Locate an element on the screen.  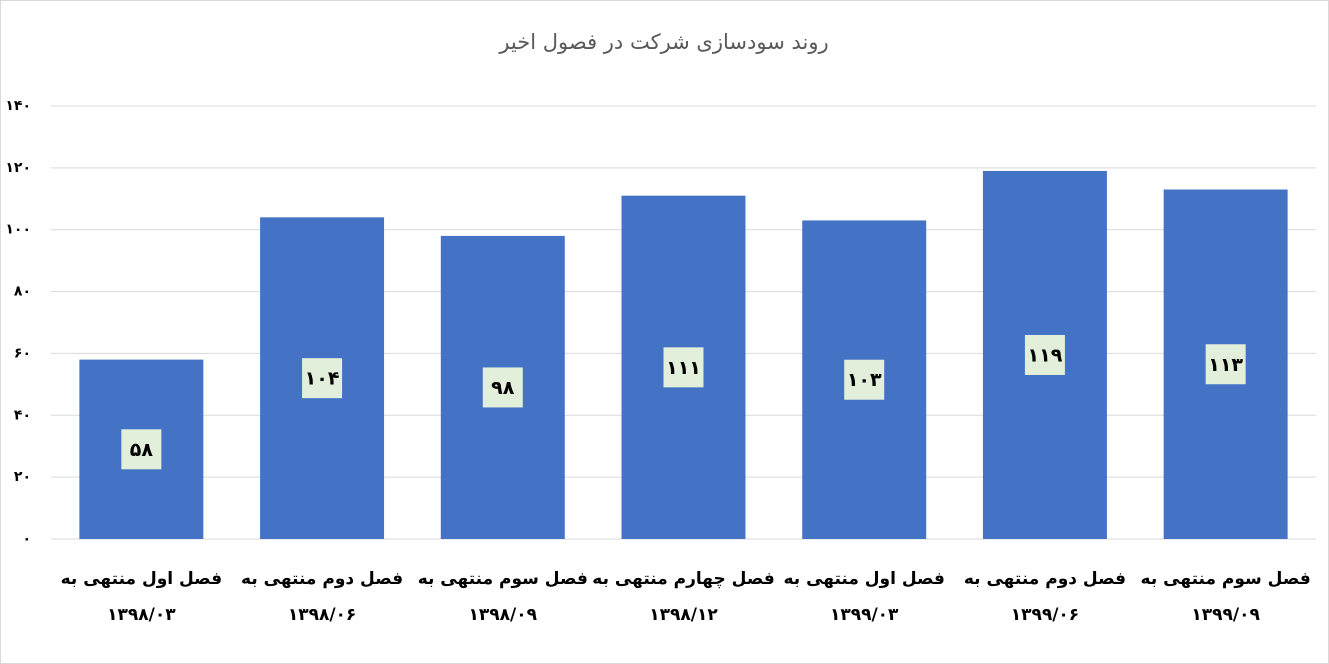
y-tick-label: ۱۴۰ is located at coordinates (18, 106).